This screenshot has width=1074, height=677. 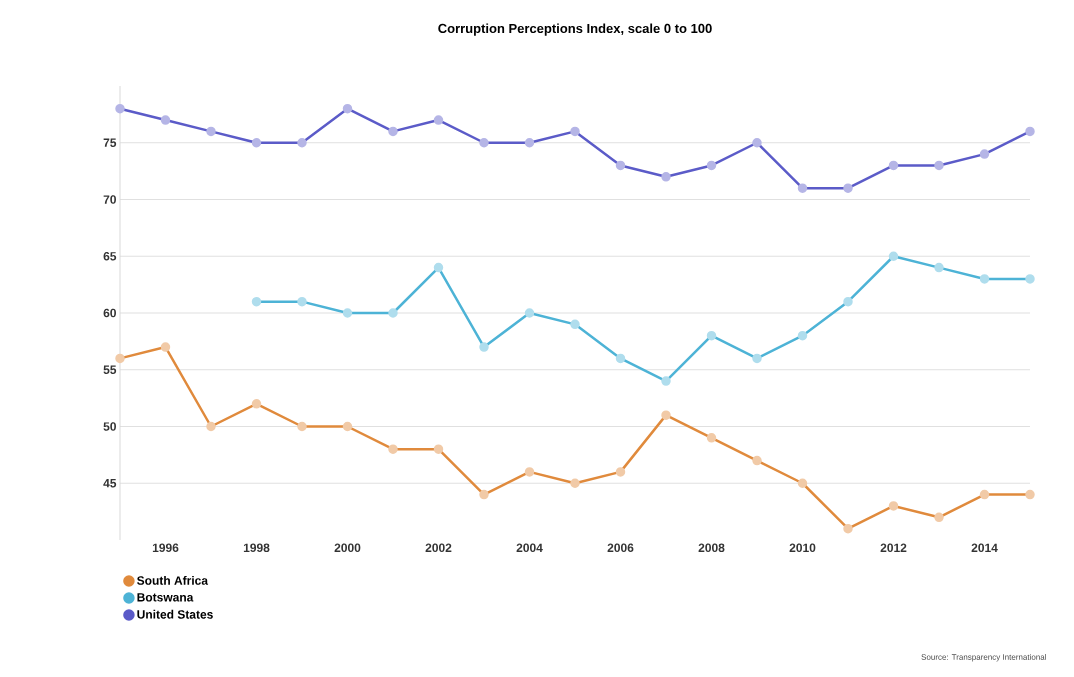 I want to click on x-tick-label: 2012, so click(x=893, y=548).